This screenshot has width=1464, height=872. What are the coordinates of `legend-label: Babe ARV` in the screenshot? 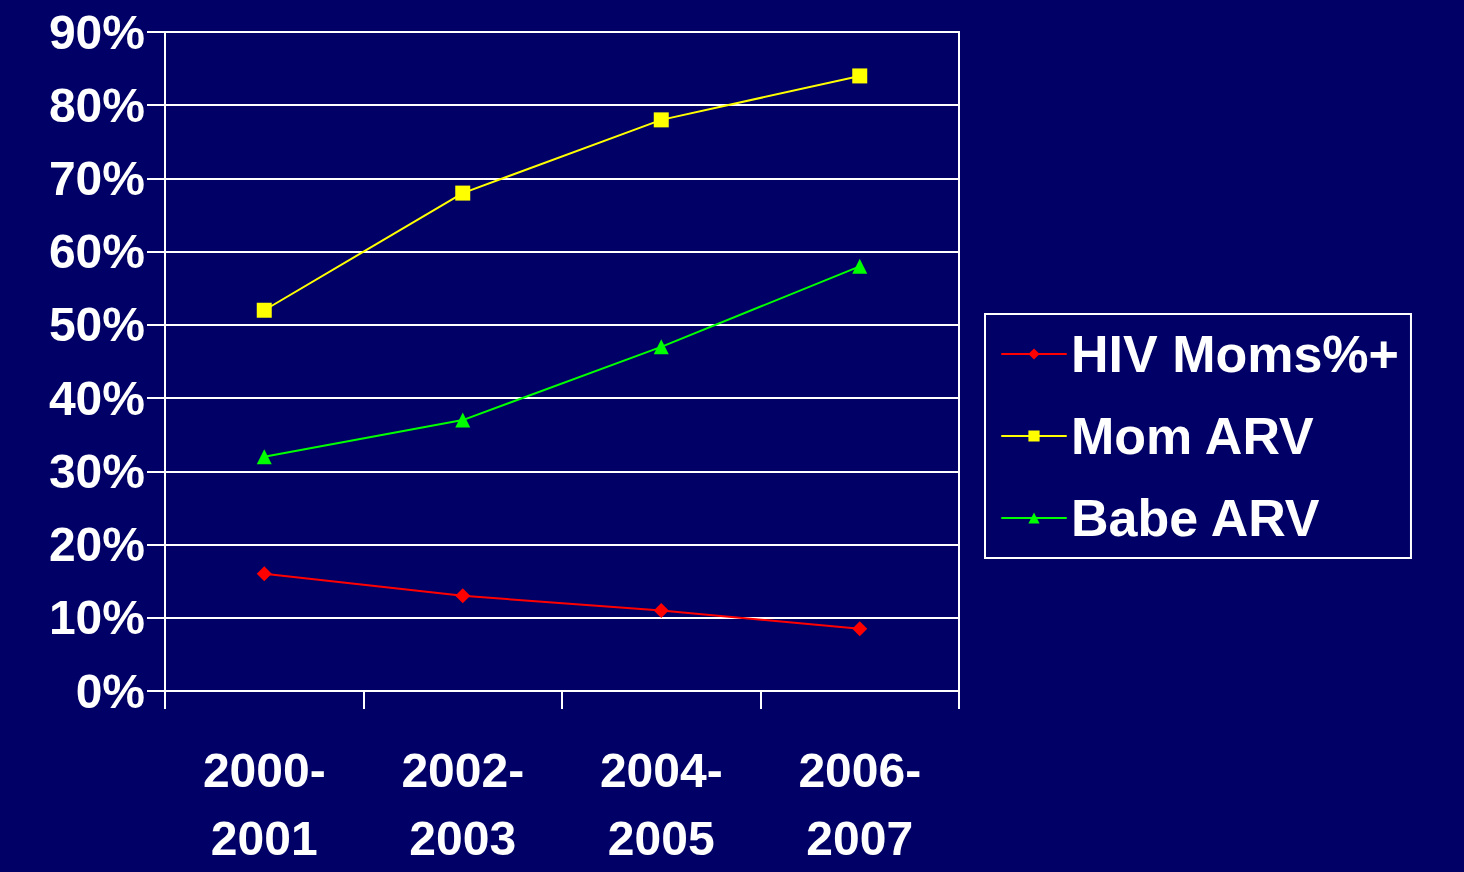 It's located at (1195, 518).